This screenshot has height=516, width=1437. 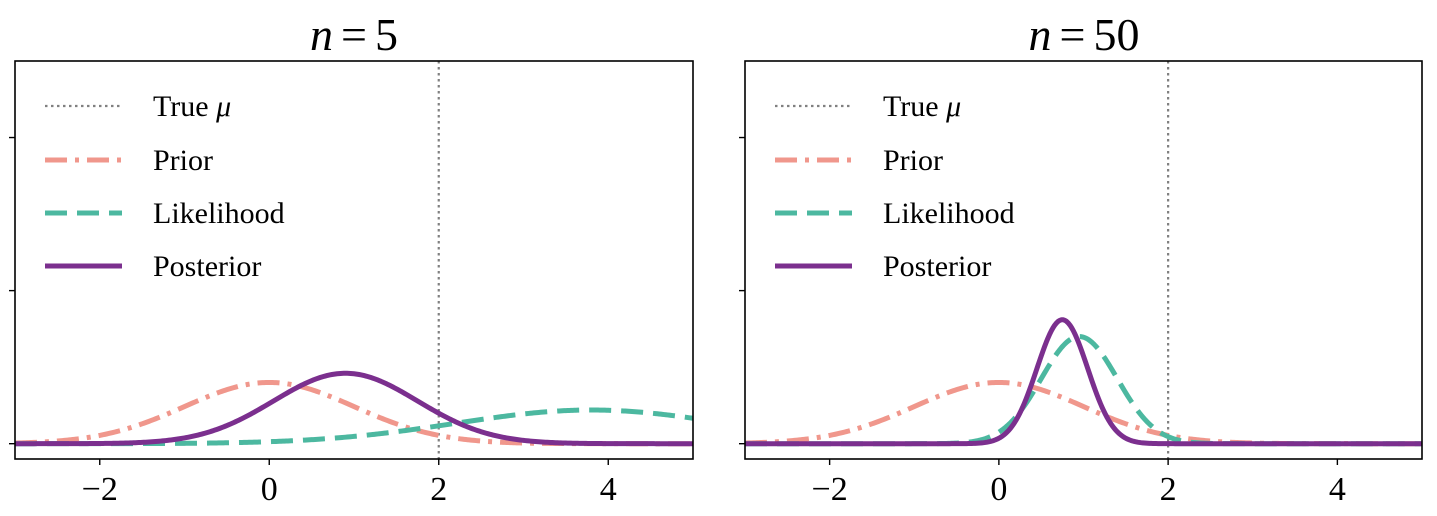 I want to click on chart-title: n = 50, so click(x=1084, y=34).